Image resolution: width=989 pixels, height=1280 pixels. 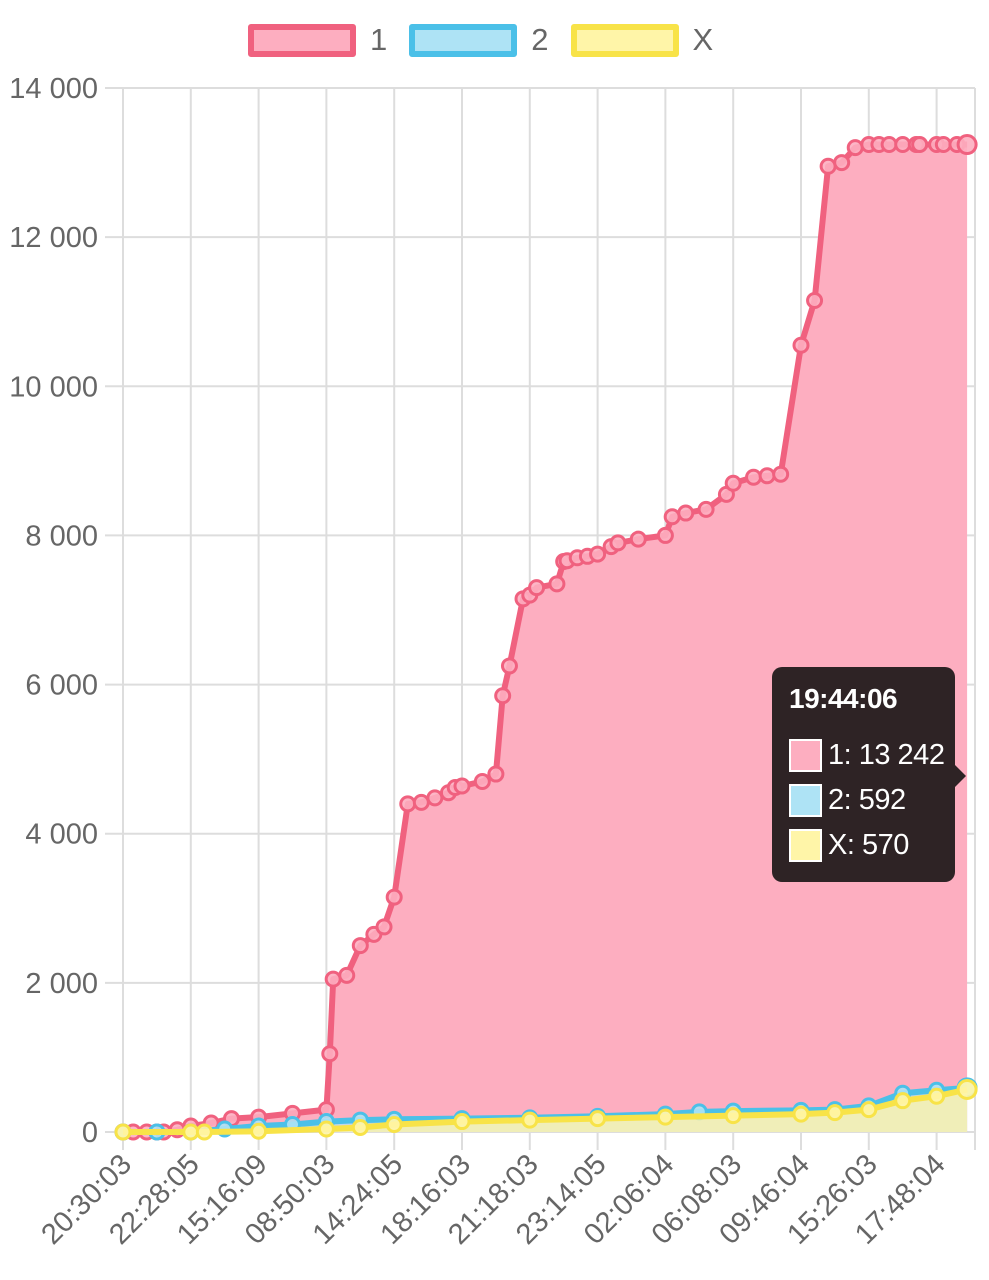 What do you see at coordinates (53, 238) in the screenshot?
I see `y-tick-label: 12 000` at bounding box center [53, 238].